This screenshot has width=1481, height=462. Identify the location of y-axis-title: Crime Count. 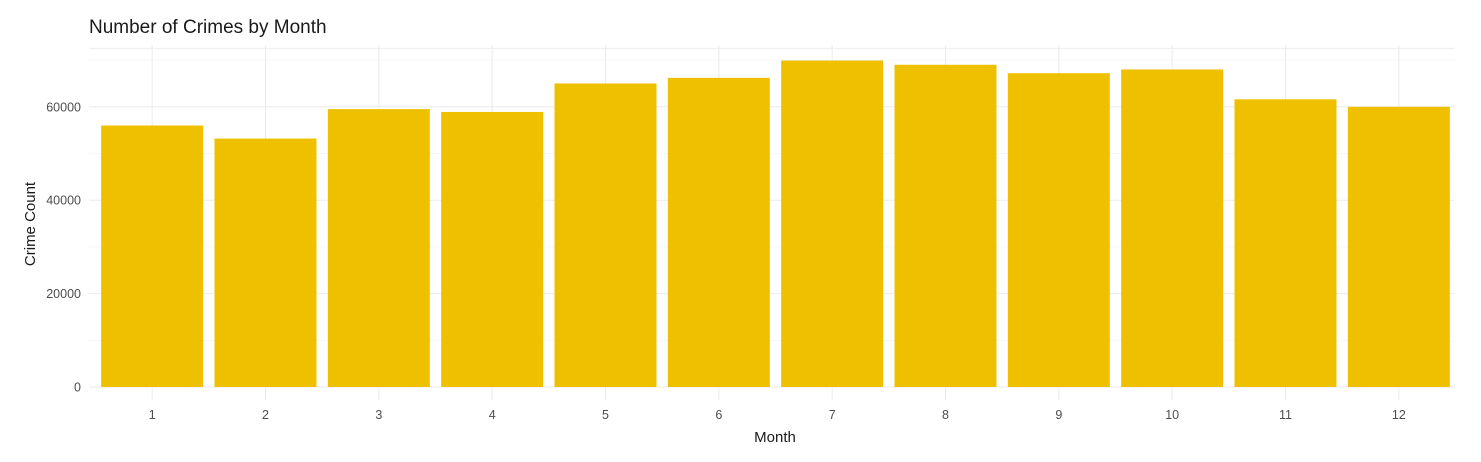
(30, 223).